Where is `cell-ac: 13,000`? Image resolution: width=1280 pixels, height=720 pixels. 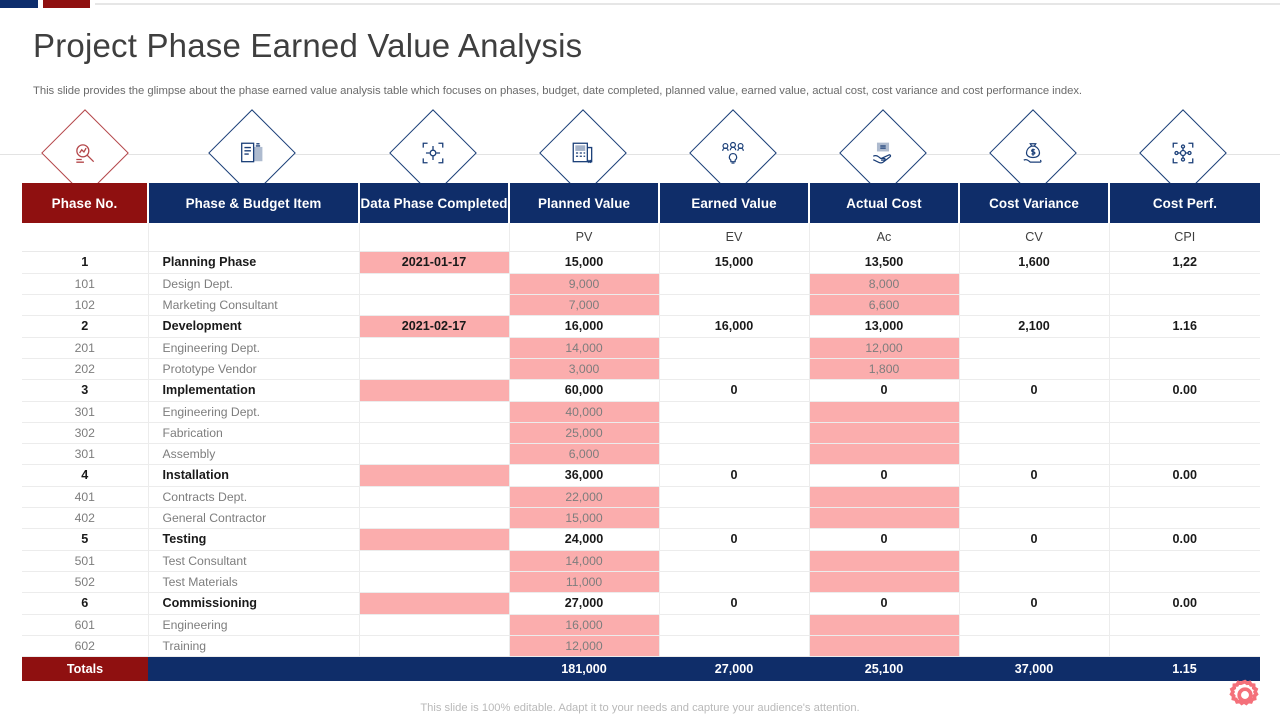 cell-ac: 13,000 is located at coordinates (884, 326).